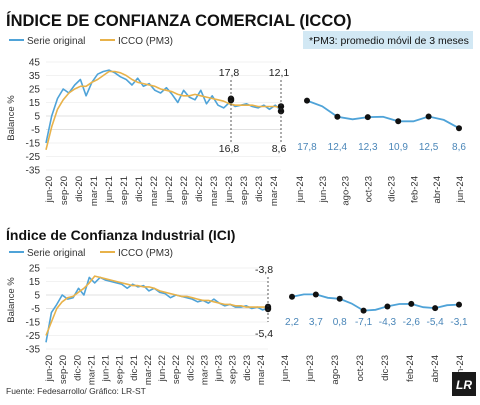  What do you see at coordinates (459, 147) in the screenshot?
I see `zoom-value-label: 8,6` at bounding box center [459, 147].